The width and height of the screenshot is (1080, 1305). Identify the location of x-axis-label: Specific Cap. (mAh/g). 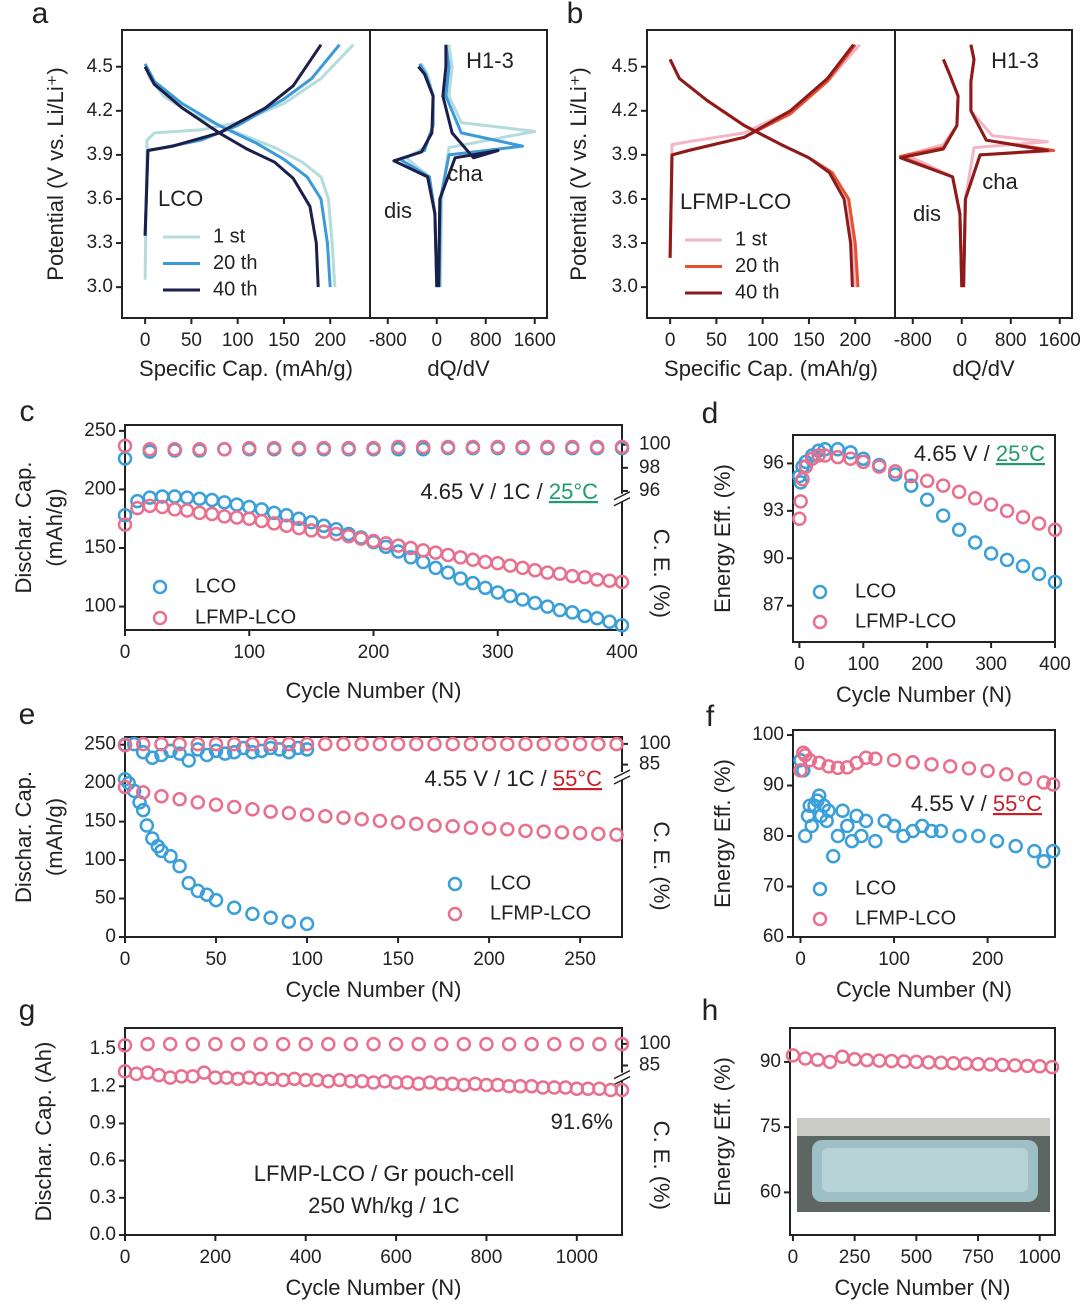
(771, 368).